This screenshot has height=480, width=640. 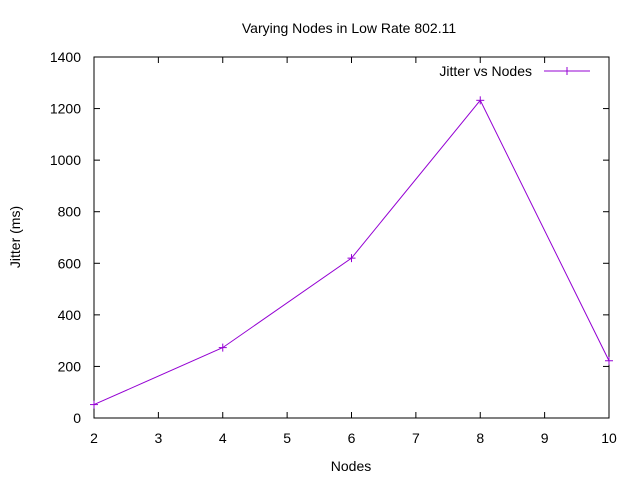 What do you see at coordinates (65, 109) in the screenshot?
I see `y-tick-label: 1200` at bounding box center [65, 109].